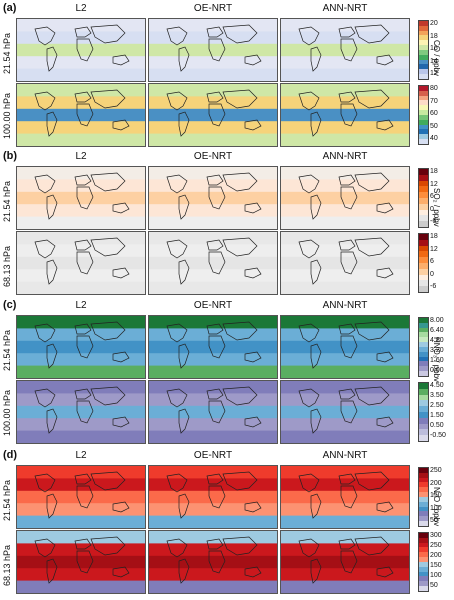  What do you see at coordinates (434, 171) in the screenshot?
I see `colorbar-tick-label: 18` at bounding box center [434, 171].